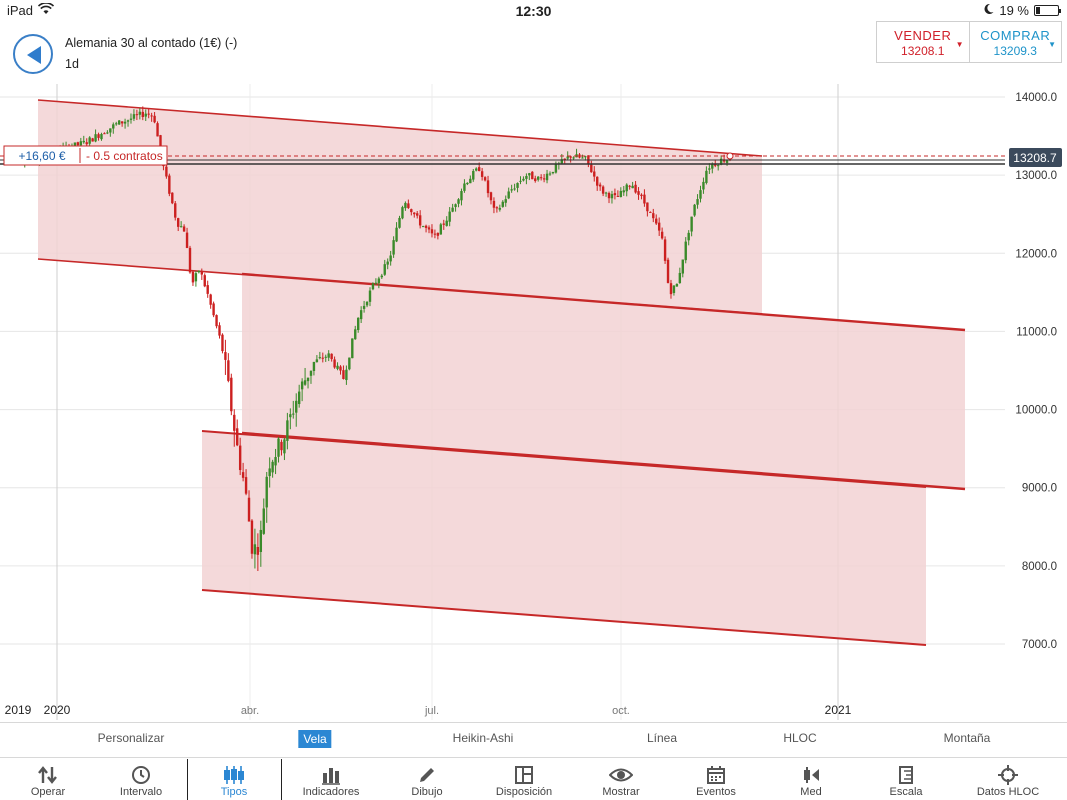  Describe the element at coordinates (603, 302) in the screenshot. I see `channel-line-2-top` at that location.